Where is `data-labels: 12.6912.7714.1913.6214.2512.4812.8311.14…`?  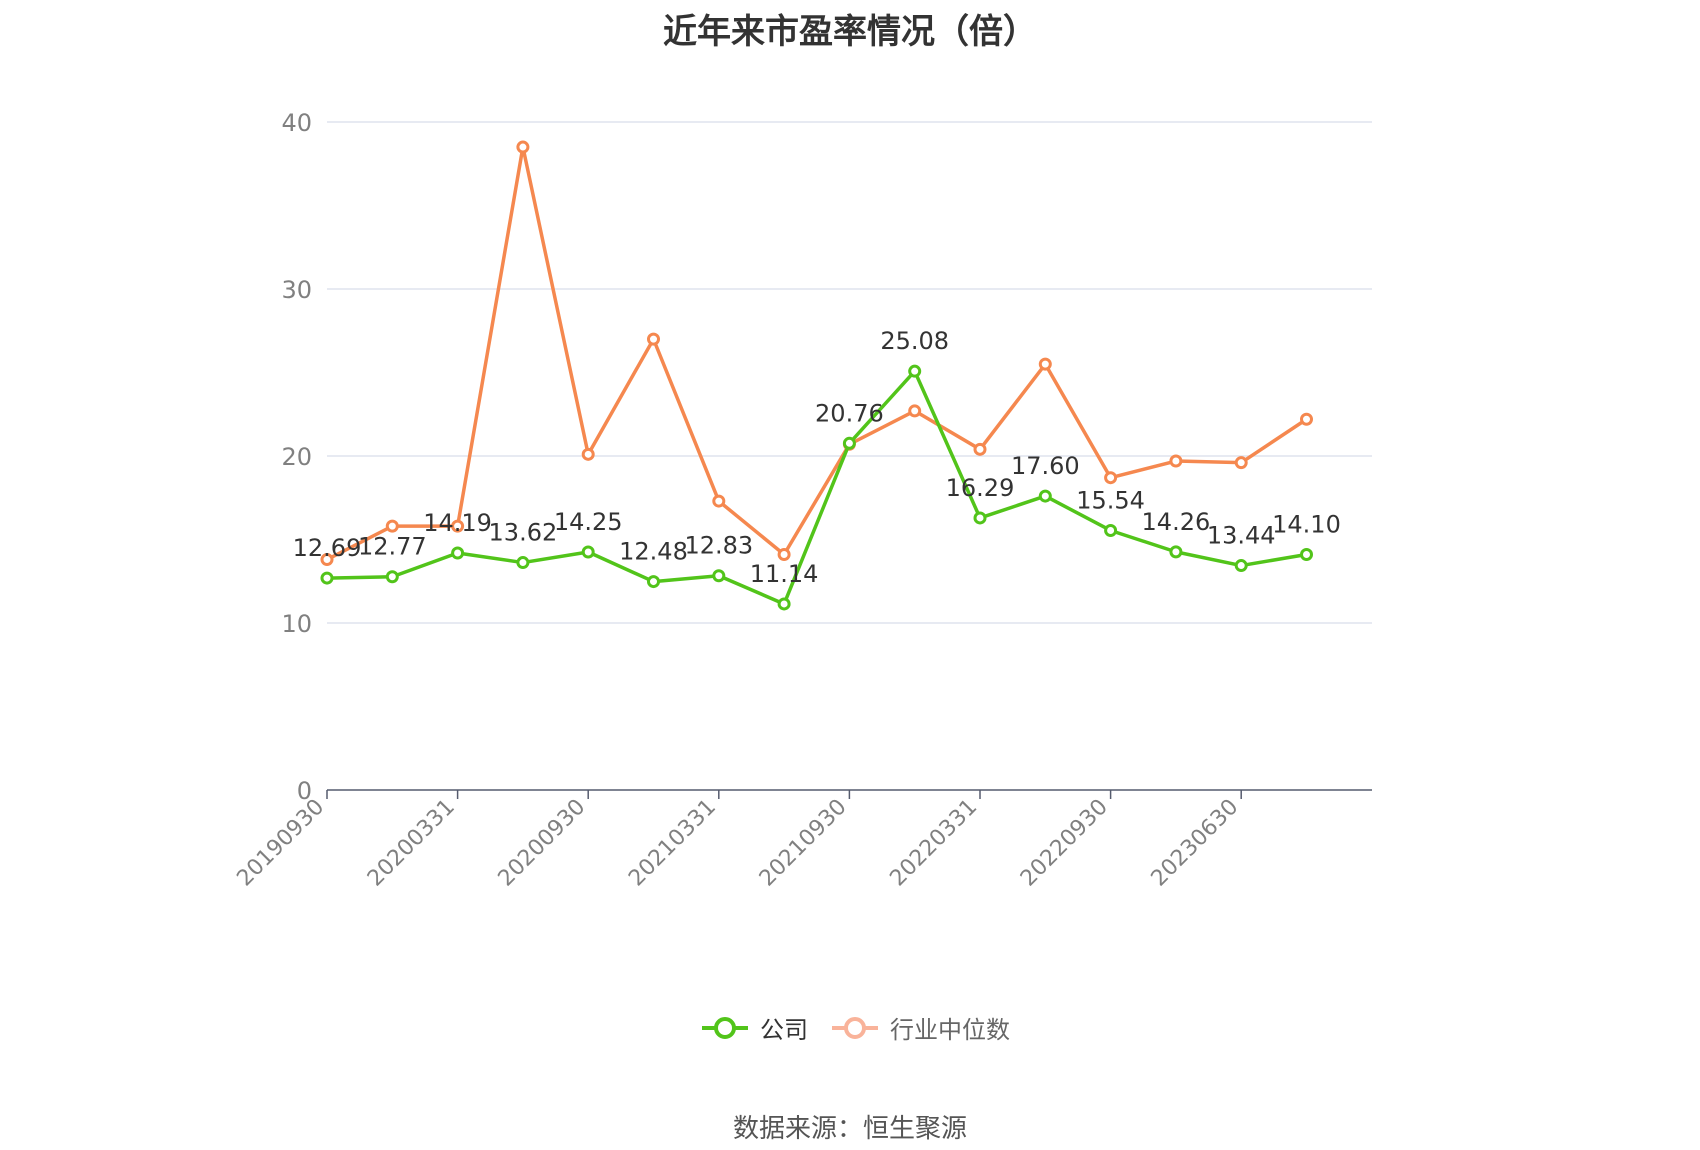 data-labels: 12.6912.7714.1913.6214.2512.4812.8311.14… is located at coordinates (817, 457).